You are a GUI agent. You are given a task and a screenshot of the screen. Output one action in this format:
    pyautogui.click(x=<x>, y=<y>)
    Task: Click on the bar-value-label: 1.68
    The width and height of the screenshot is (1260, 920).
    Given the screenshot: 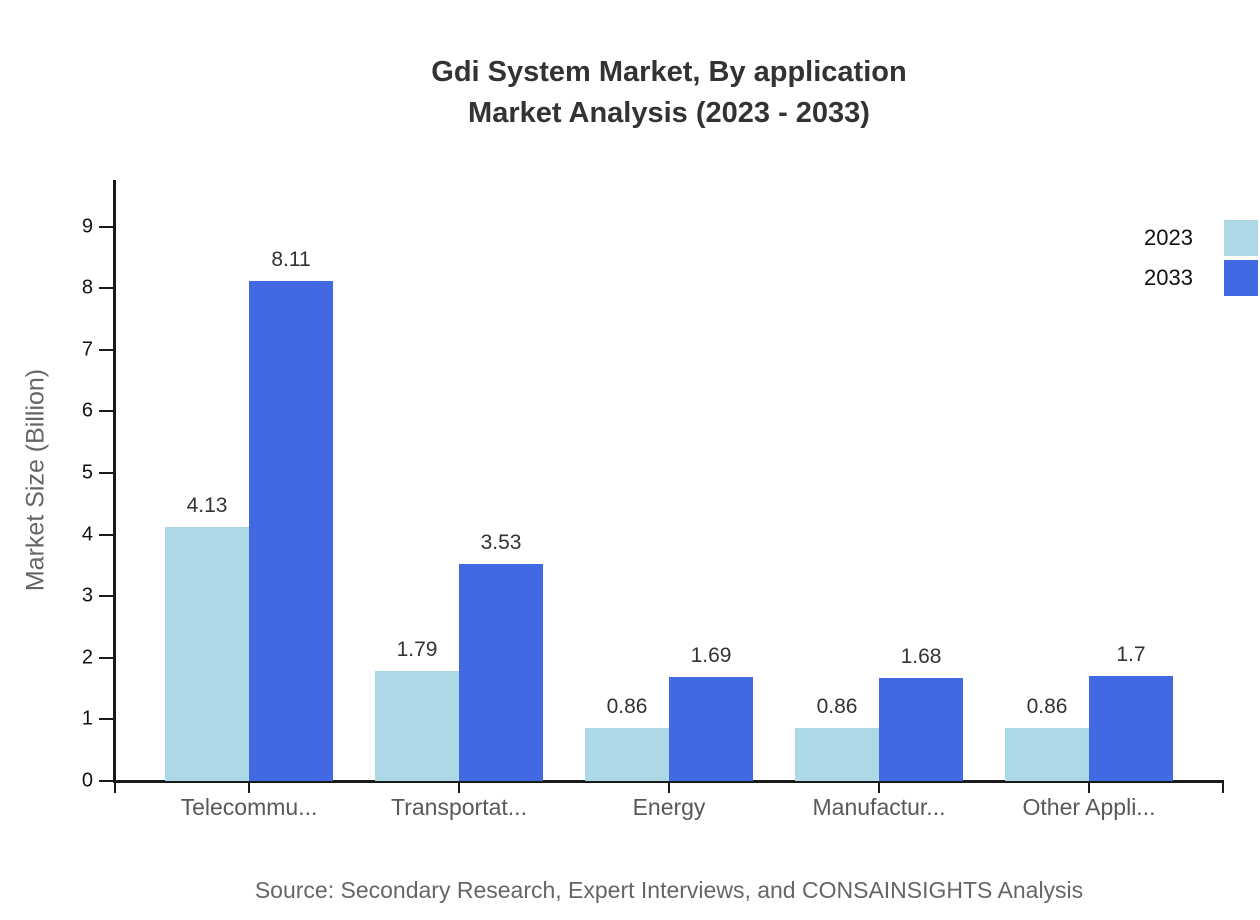 What is the action you would take?
    pyautogui.click(x=921, y=656)
    